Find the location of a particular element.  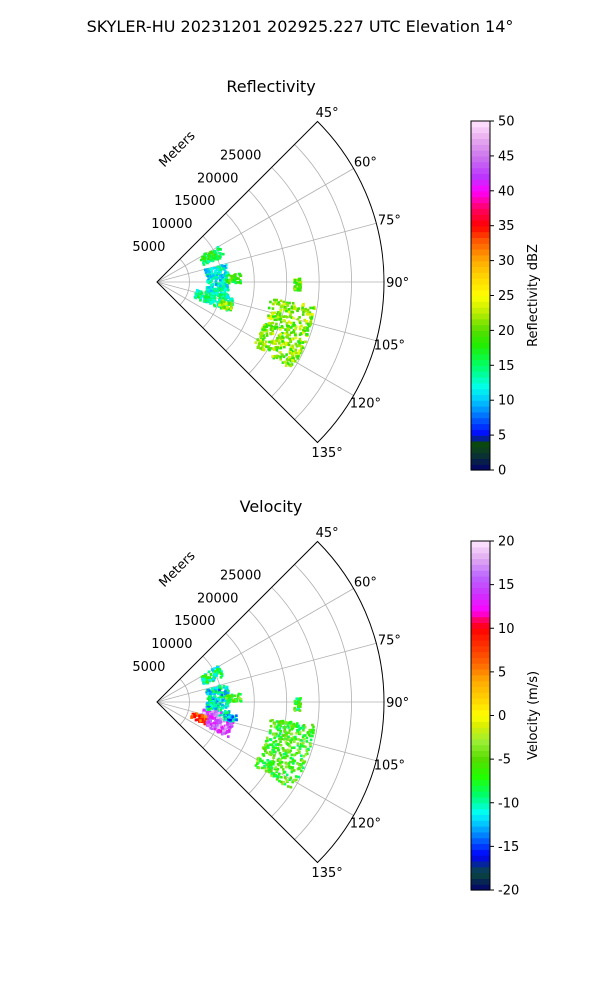

theta-tick-label: 120° is located at coordinates (365, 823).